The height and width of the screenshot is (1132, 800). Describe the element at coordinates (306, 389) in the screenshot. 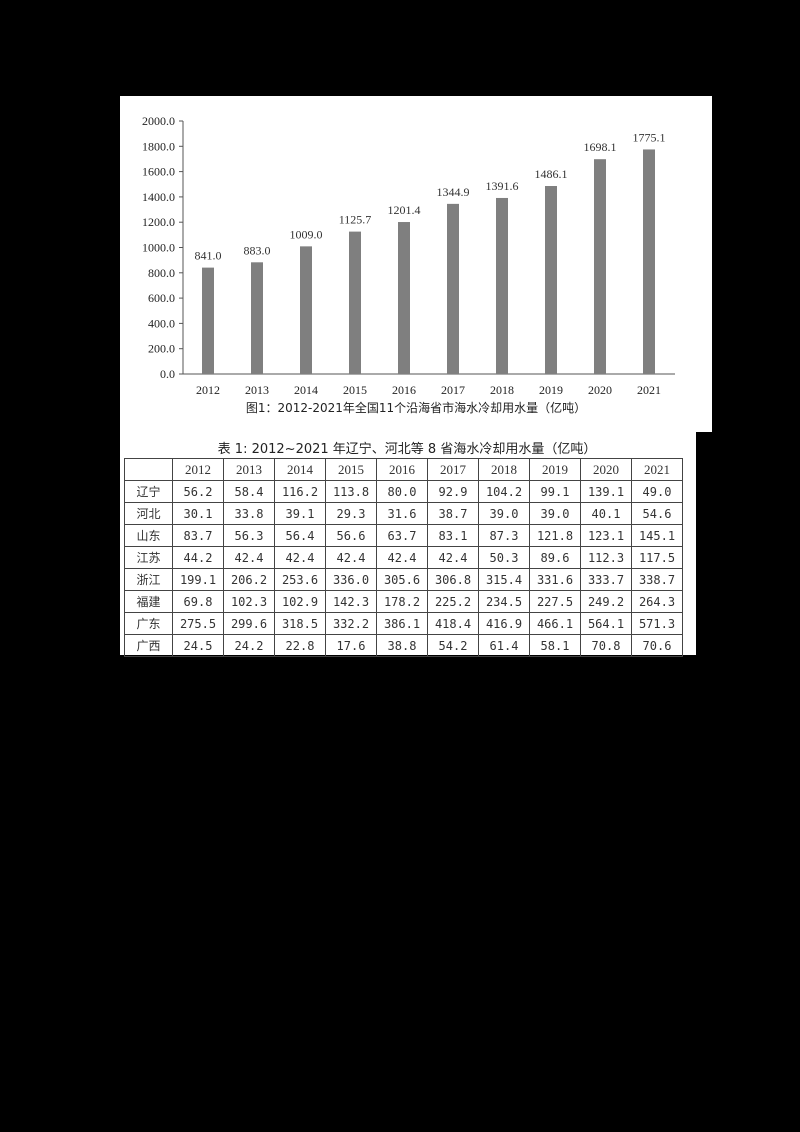

I see `x-tick-label: 2014` at that location.